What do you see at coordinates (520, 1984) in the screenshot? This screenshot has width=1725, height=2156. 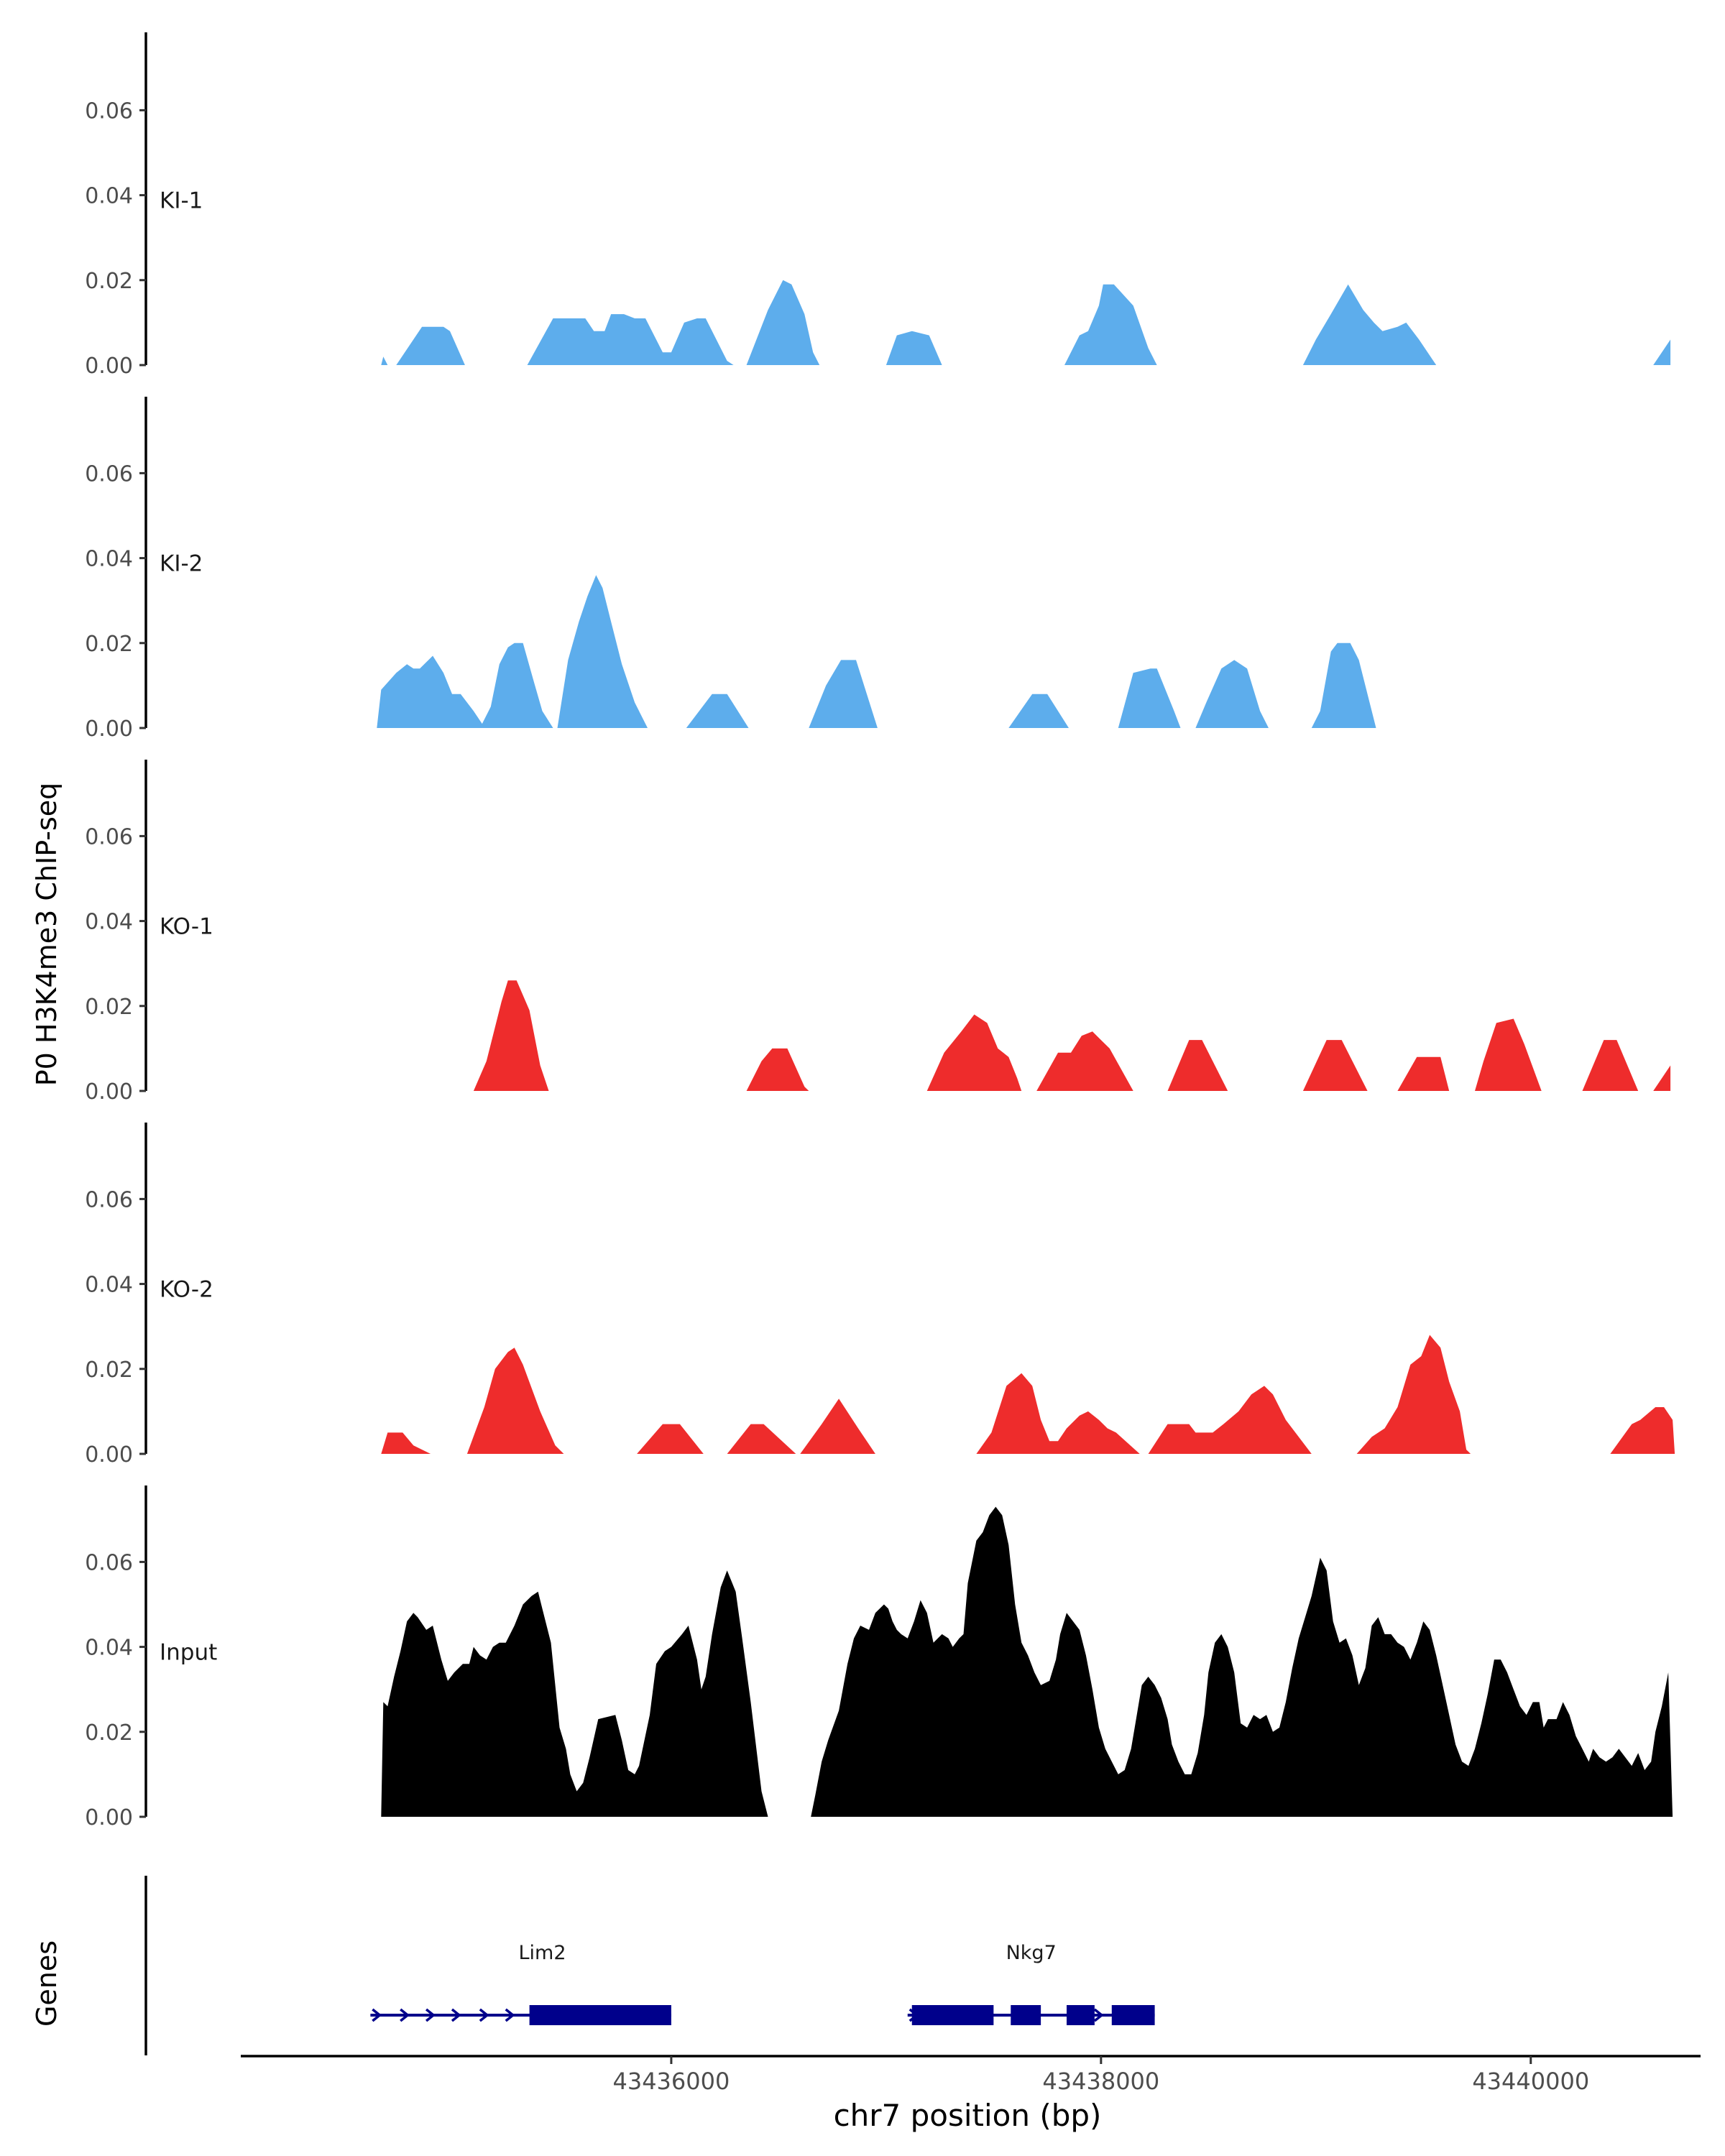 I see `gene-lim2: Lim2` at bounding box center [520, 1984].